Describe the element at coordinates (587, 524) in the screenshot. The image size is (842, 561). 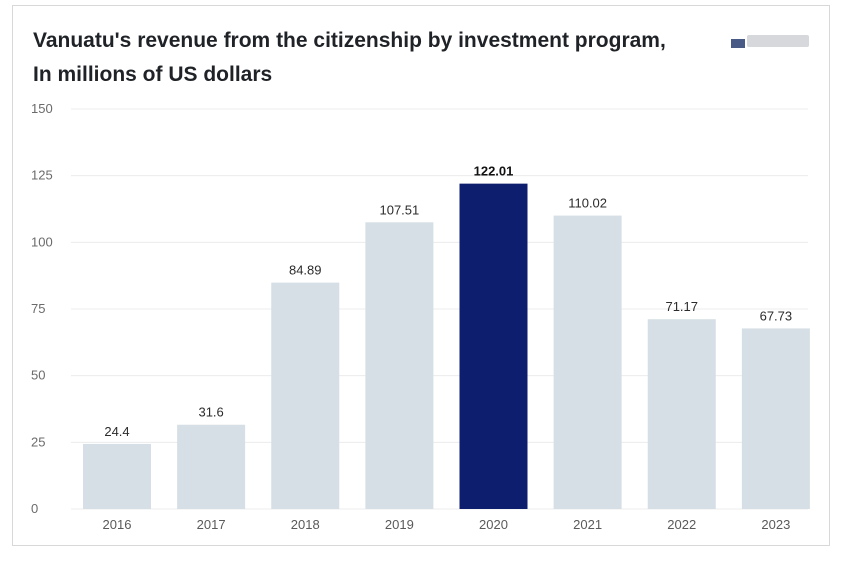
I see `x-tick-label: 2021` at that location.